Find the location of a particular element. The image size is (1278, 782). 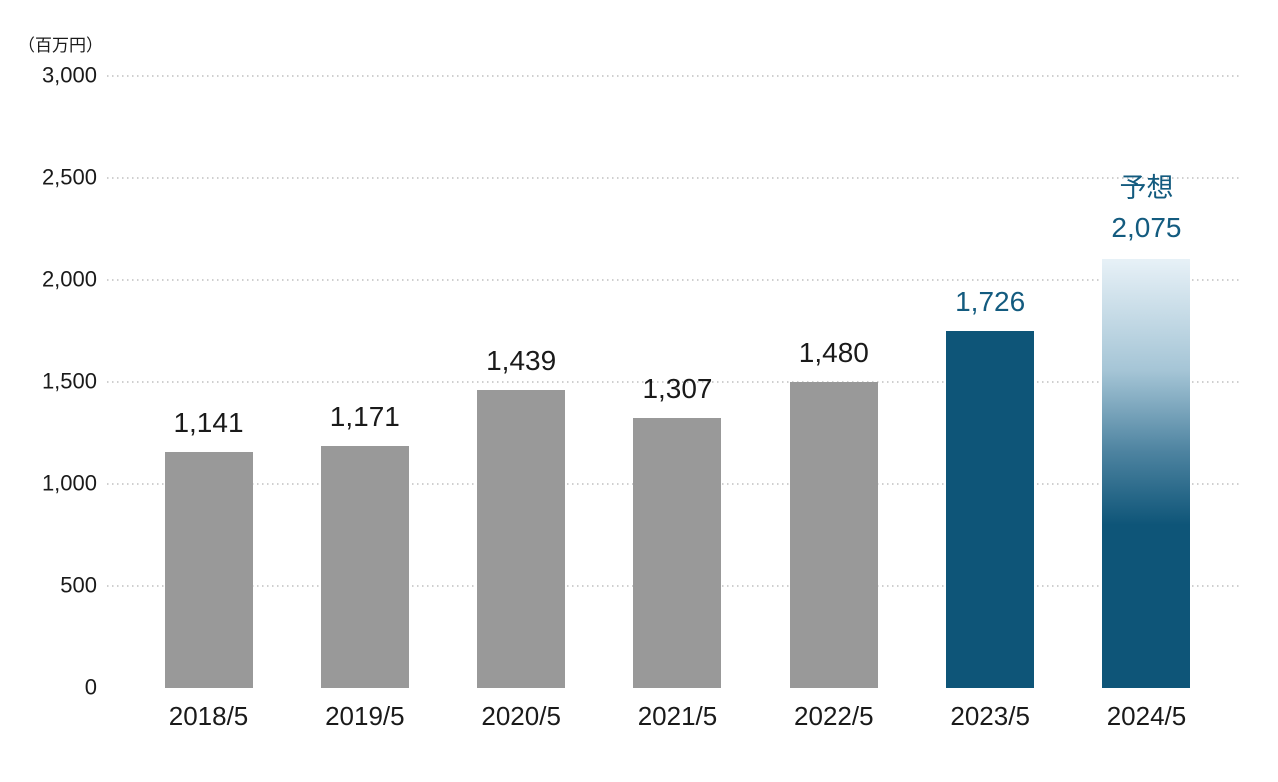

x-axis-label: 2022/5 is located at coordinates (834, 716).